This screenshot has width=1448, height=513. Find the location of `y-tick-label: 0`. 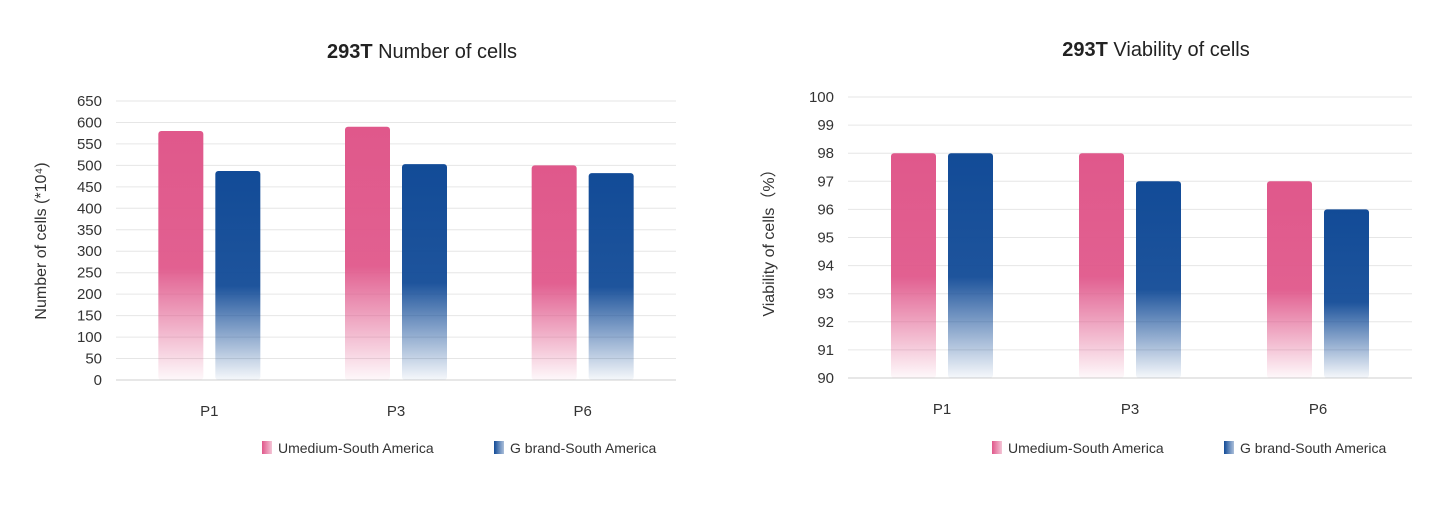

y-tick-label: 0 is located at coordinates (98, 380).